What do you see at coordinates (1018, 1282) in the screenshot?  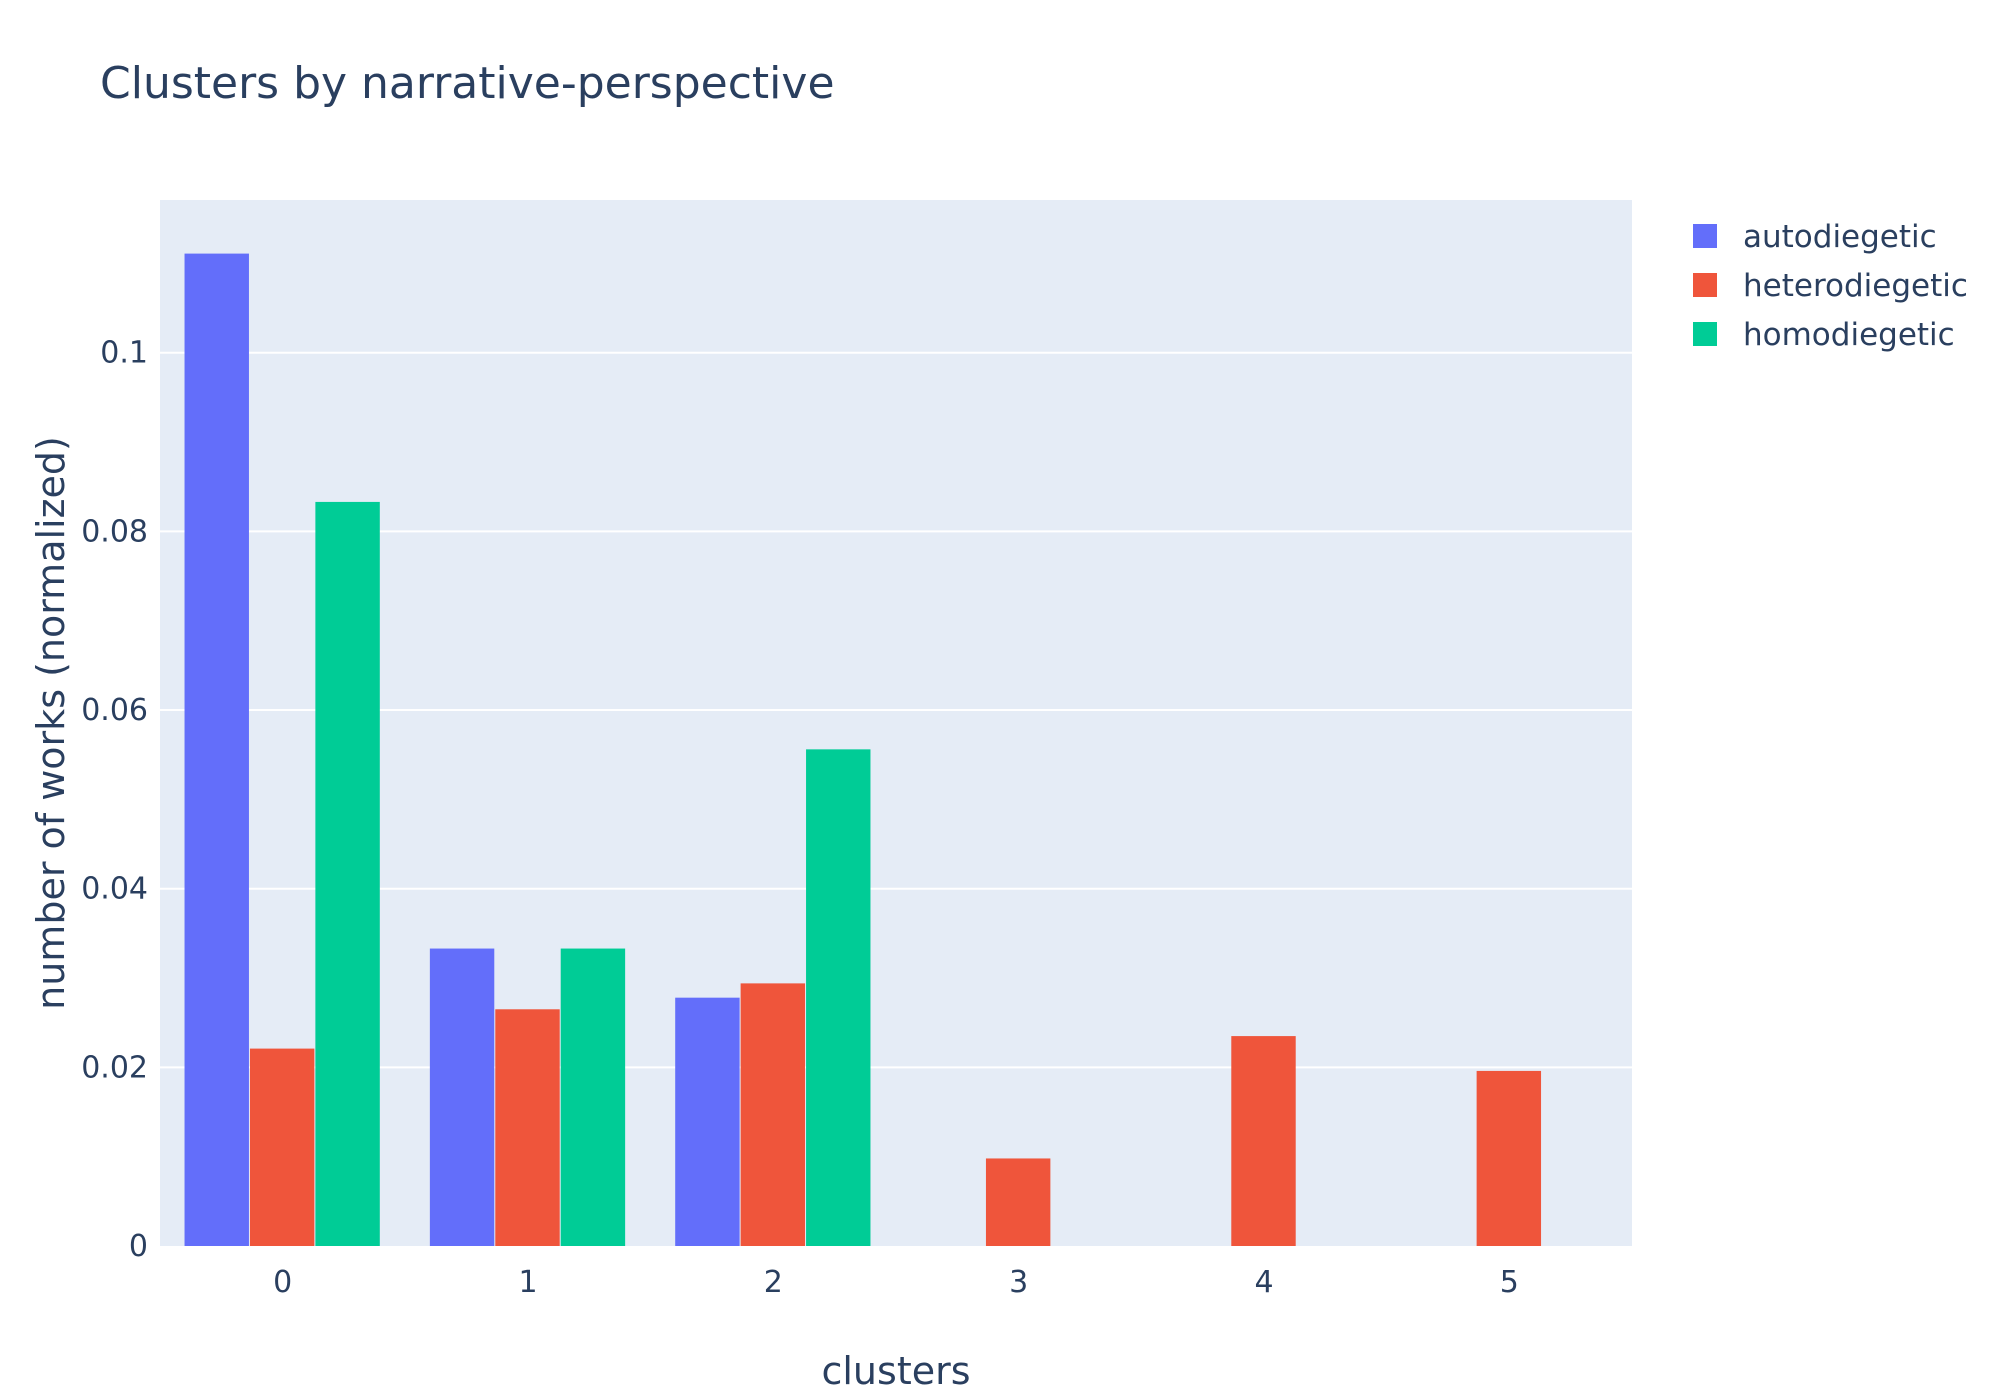 I see `x-tick-label: 3` at bounding box center [1018, 1282].